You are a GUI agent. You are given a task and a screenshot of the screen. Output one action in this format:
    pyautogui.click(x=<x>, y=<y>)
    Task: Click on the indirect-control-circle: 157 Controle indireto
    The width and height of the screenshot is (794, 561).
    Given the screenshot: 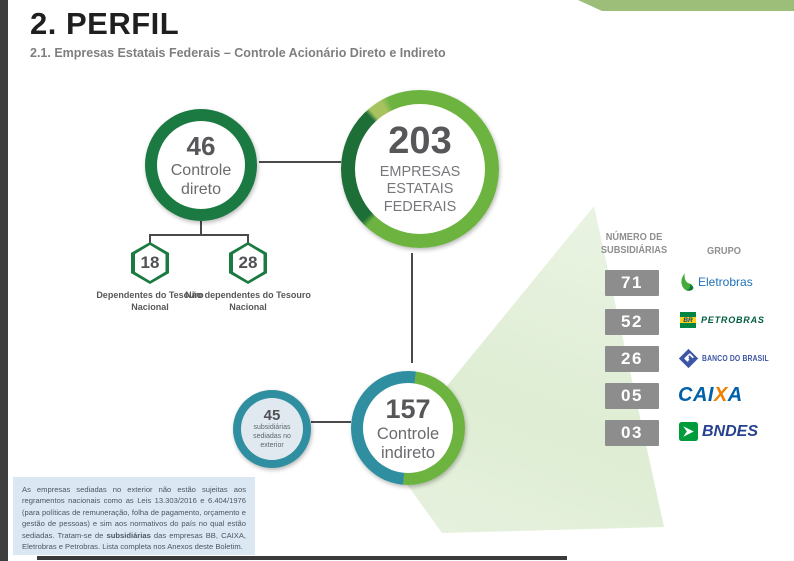 What is the action you would take?
    pyautogui.click(x=408, y=428)
    